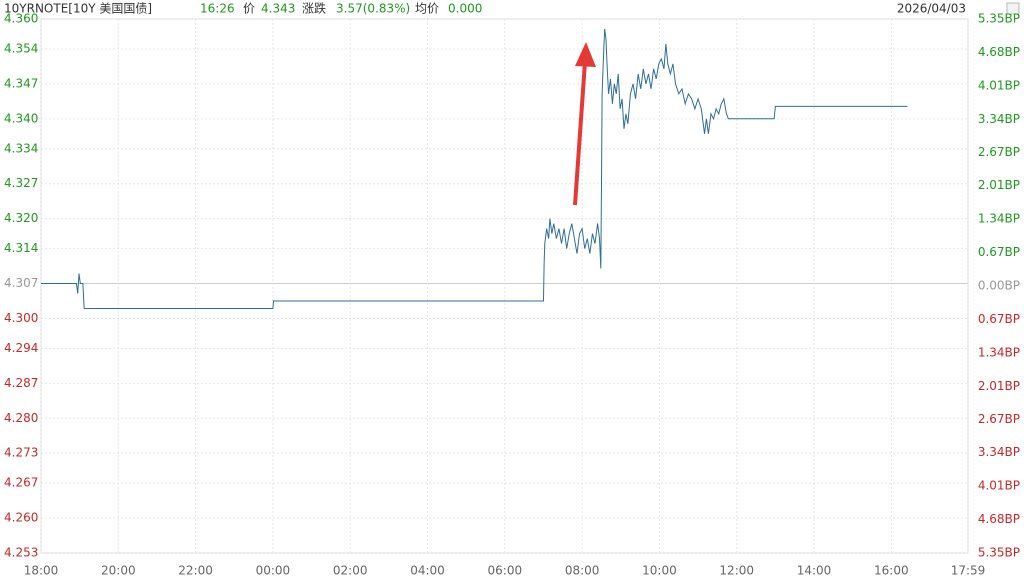 This screenshot has width=1024, height=579. What do you see at coordinates (21, 148) in the screenshot?
I see `y-tick-label: 4.334` at bounding box center [21, 148].